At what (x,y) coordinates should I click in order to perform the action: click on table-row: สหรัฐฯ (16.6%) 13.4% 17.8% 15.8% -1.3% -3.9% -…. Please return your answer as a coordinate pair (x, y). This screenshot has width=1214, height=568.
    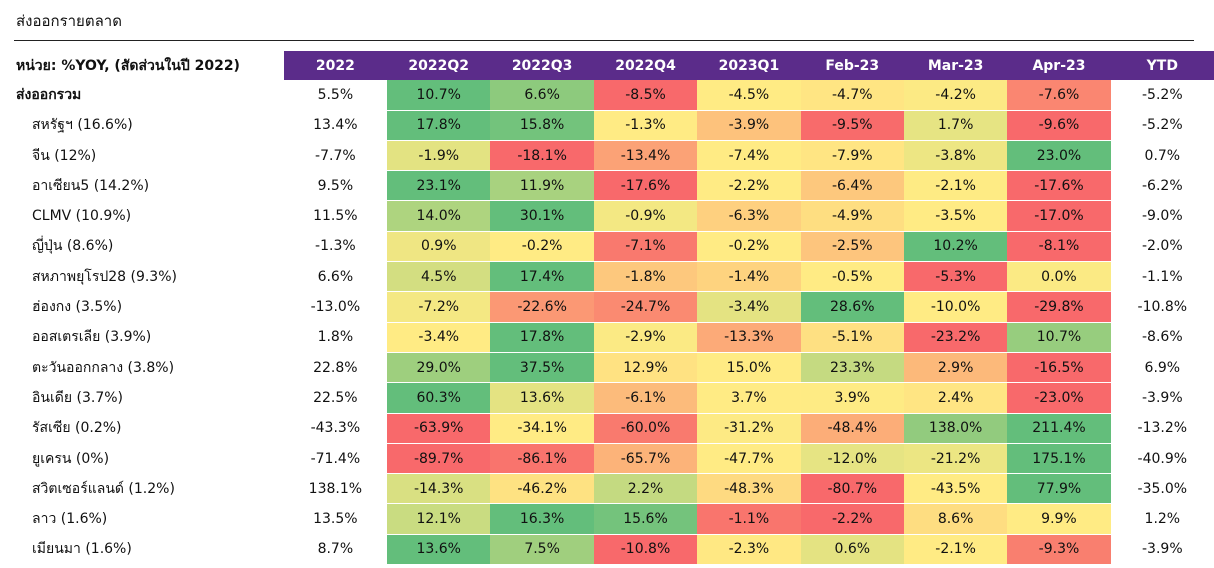
    Looking at the image, I should click on (613, 125).